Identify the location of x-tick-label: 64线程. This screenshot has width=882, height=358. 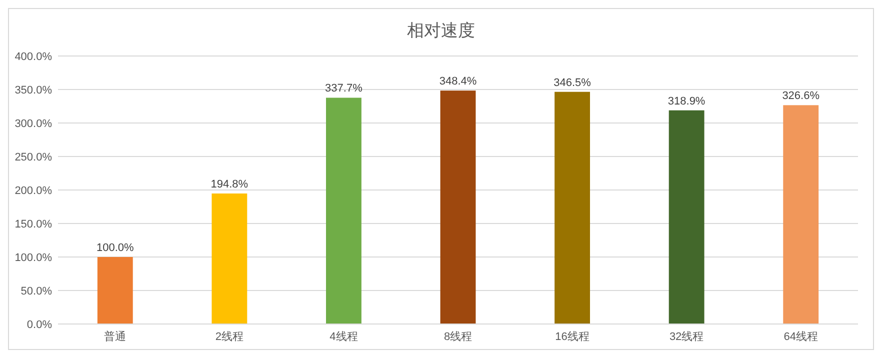
(801, 336).